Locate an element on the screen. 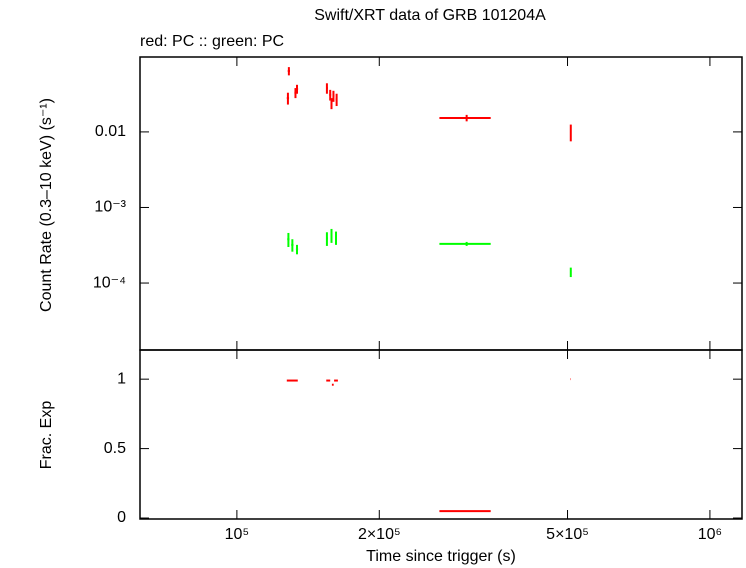  x-tick-label: 2×10⁵ is located at coordinates (379, 534).